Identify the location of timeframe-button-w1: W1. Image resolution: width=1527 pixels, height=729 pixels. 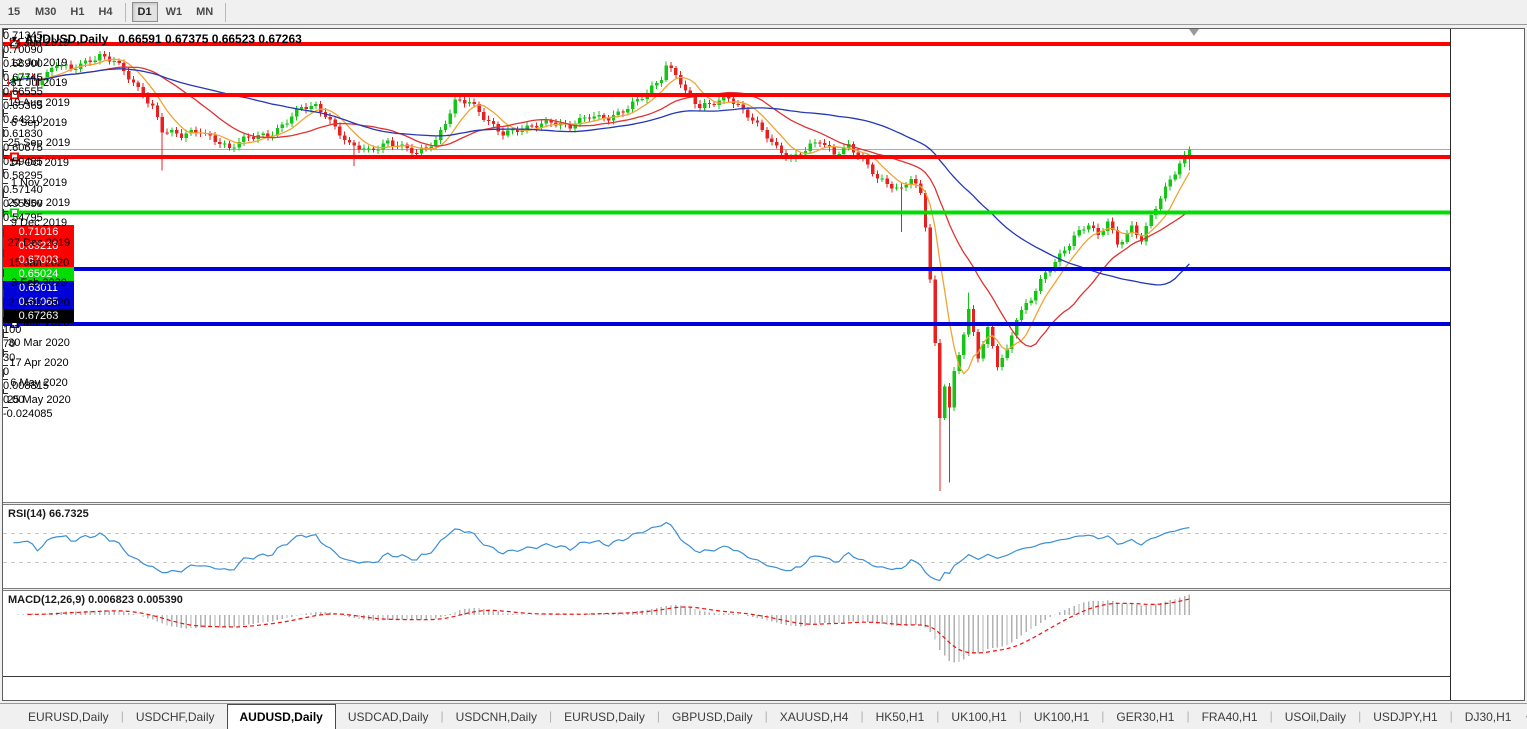
(174, 12).